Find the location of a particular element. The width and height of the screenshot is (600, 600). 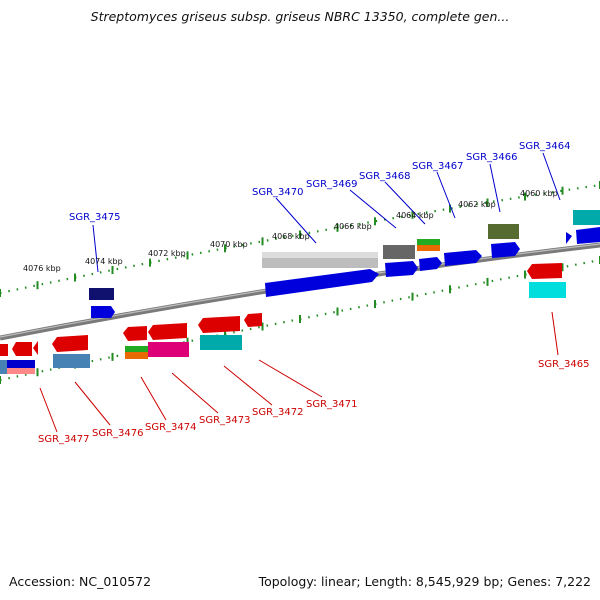

gene-label-sgr-3468: SGR_3468 is located at coordinates (385, 176).